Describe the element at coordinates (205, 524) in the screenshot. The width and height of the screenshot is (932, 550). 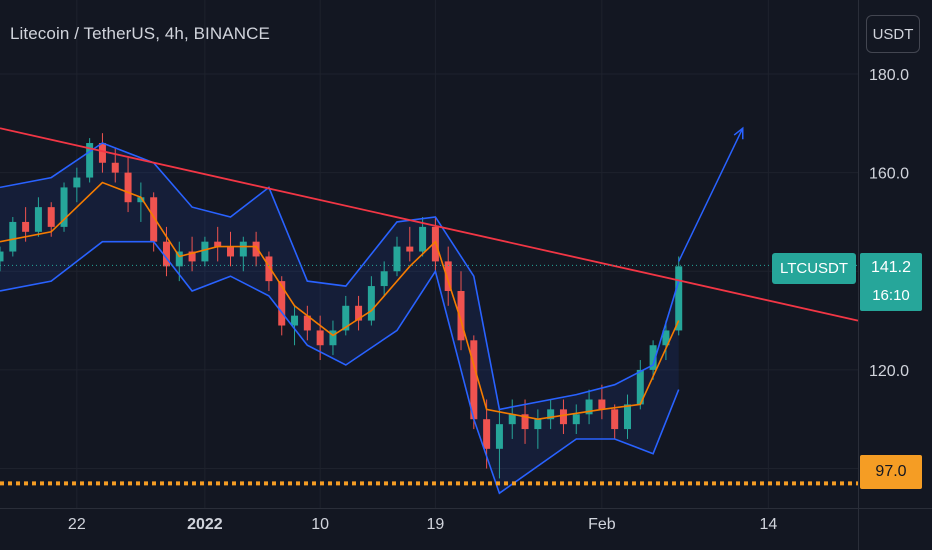
I see `x-tick-label: 2022` at that location.